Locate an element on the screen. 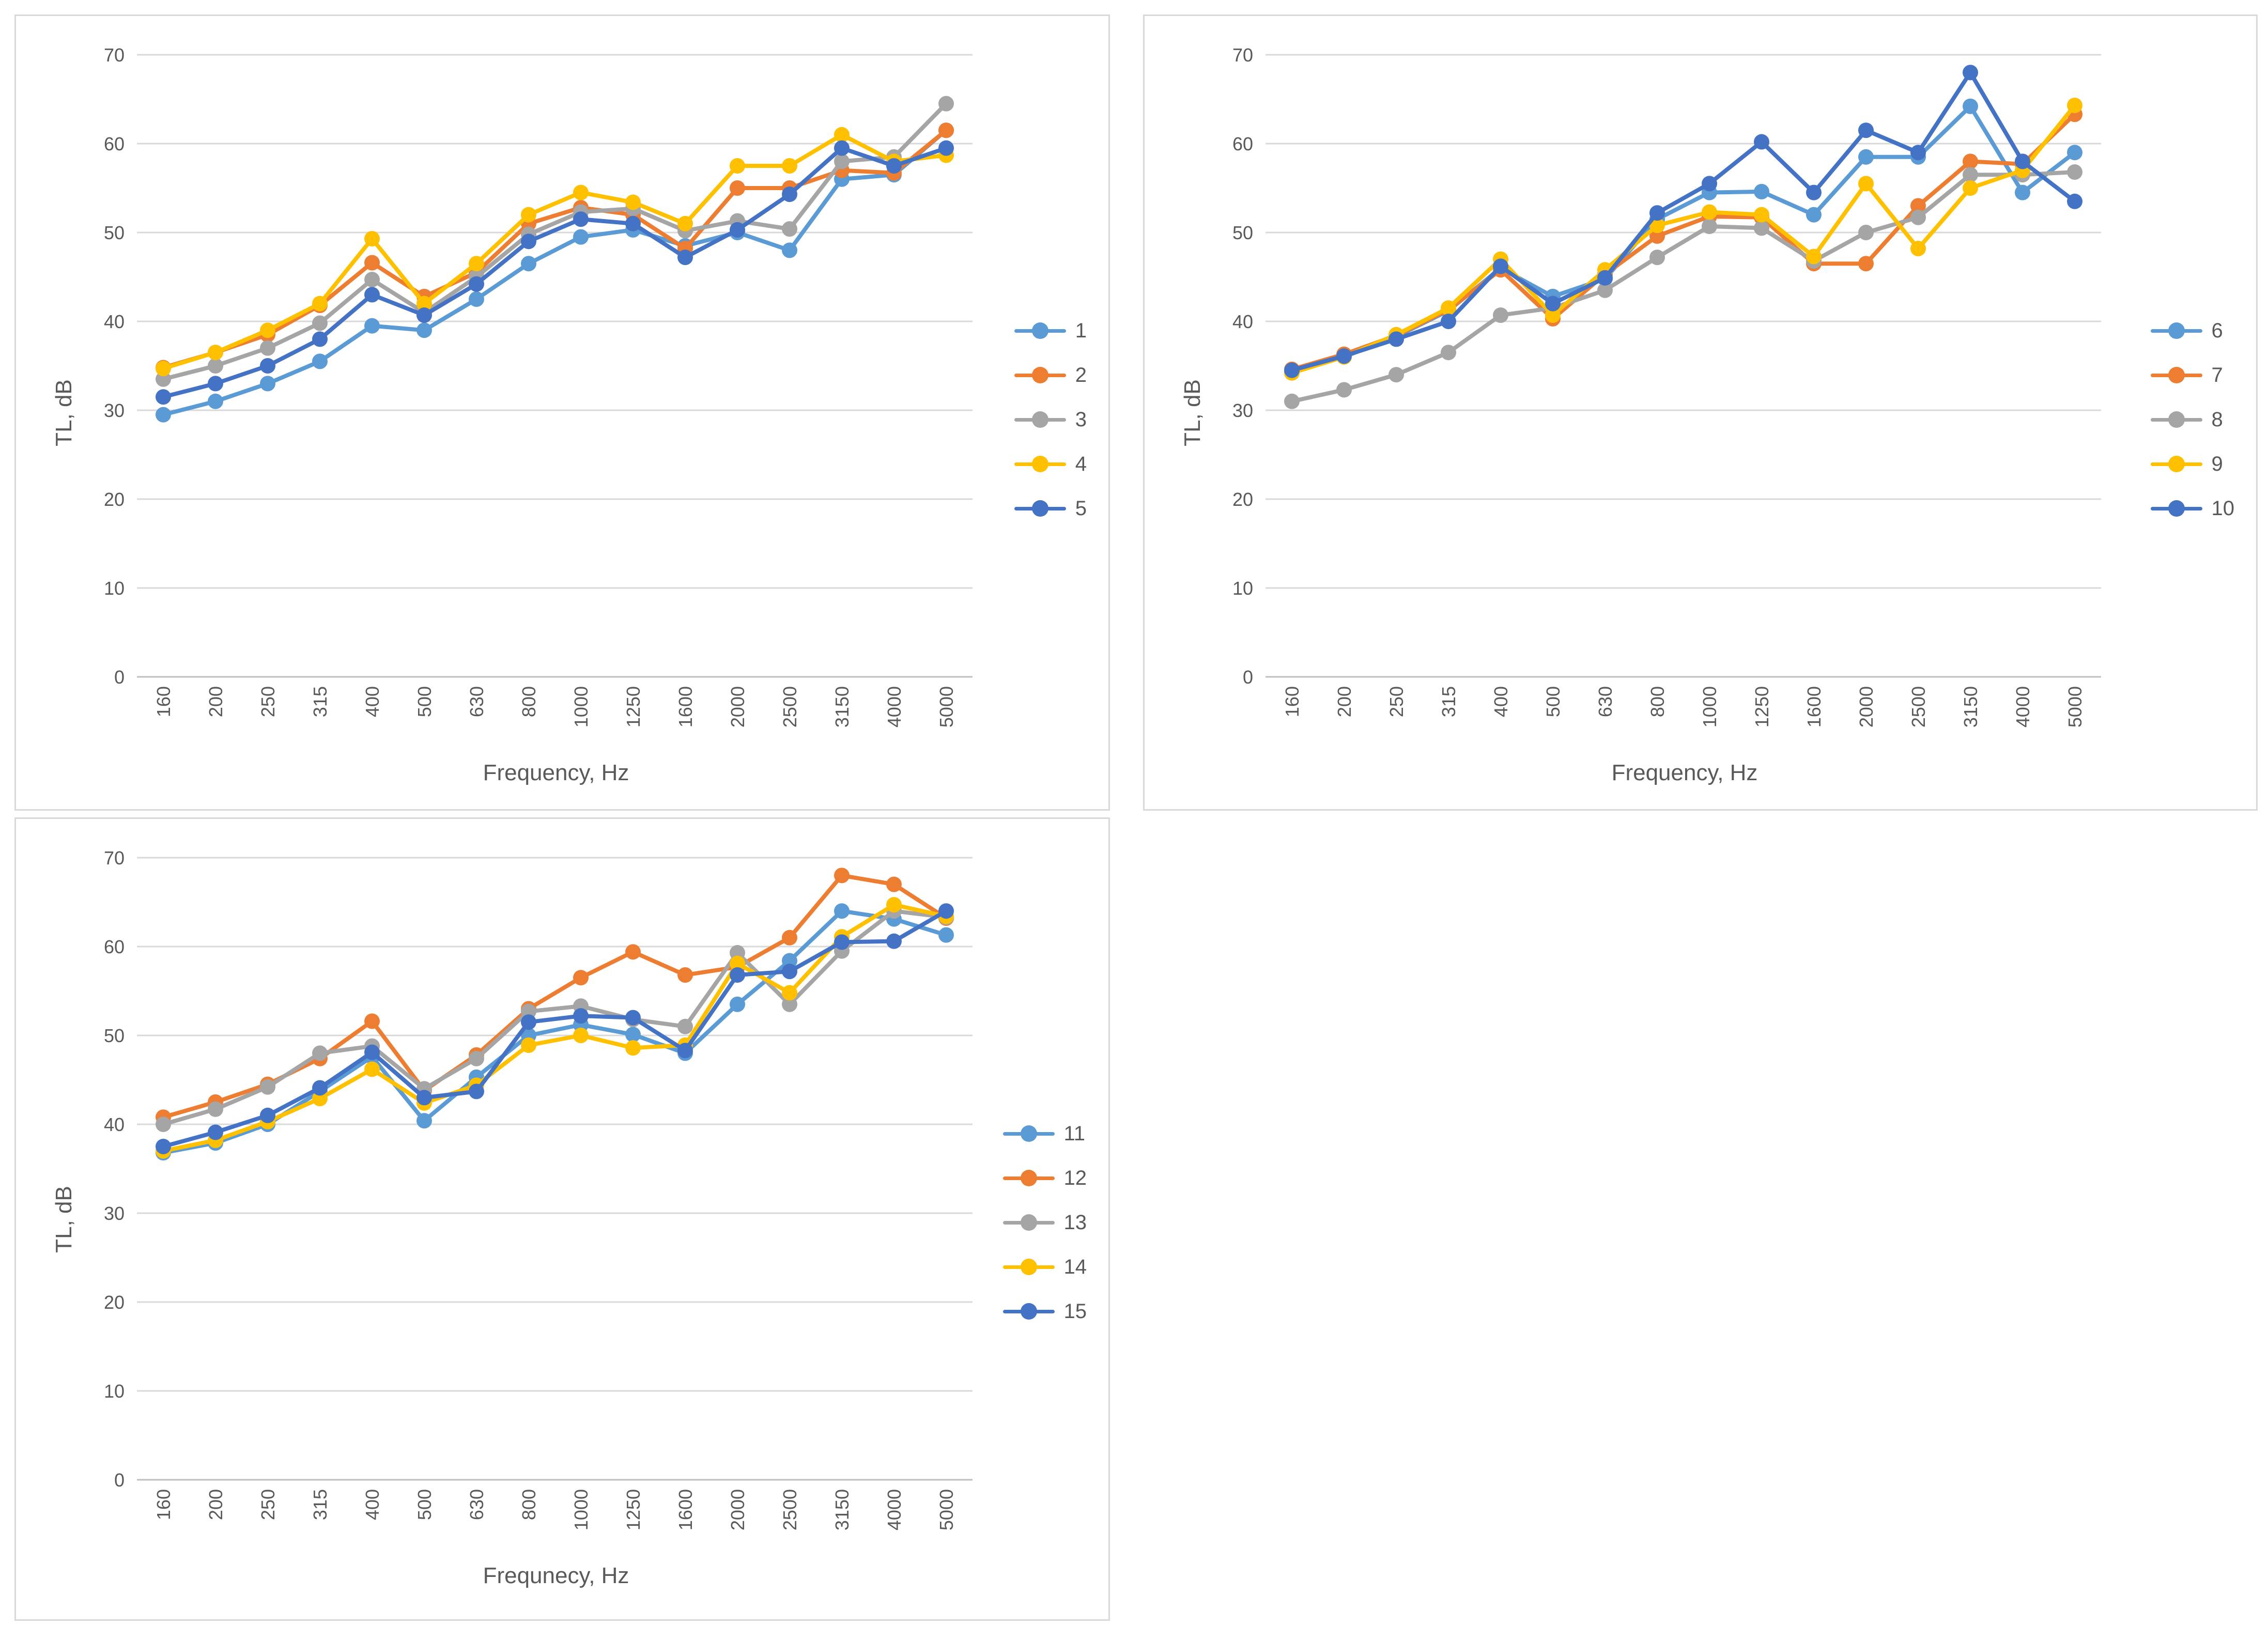 The width and height of the screenshot is (2268, 1626). legend-item-5: 5 is located at coordinates (1050, 508).